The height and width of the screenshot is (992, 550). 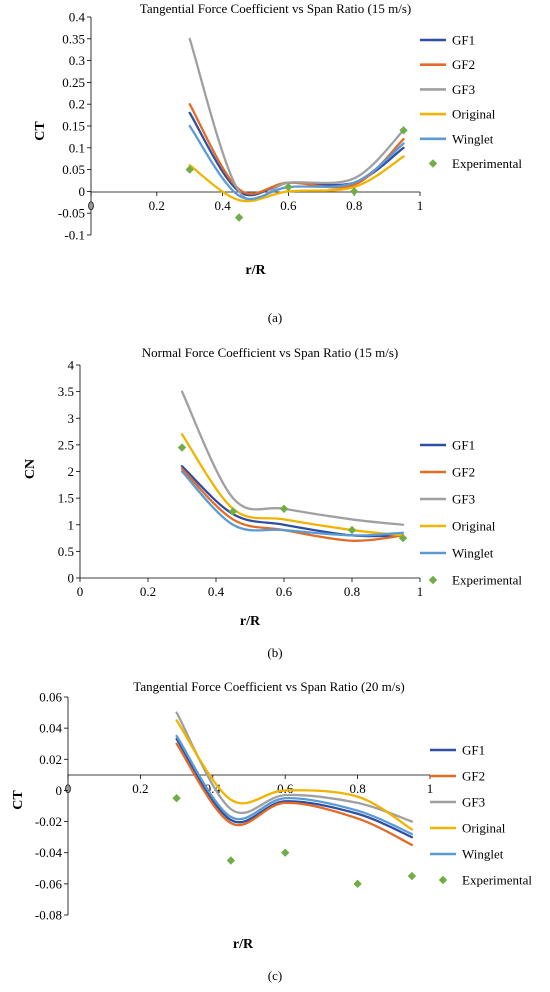 What do you see at coordinates (274, 652) in the screenshot?
I see `panel-label: (b)` at bounding box center [274, 652].